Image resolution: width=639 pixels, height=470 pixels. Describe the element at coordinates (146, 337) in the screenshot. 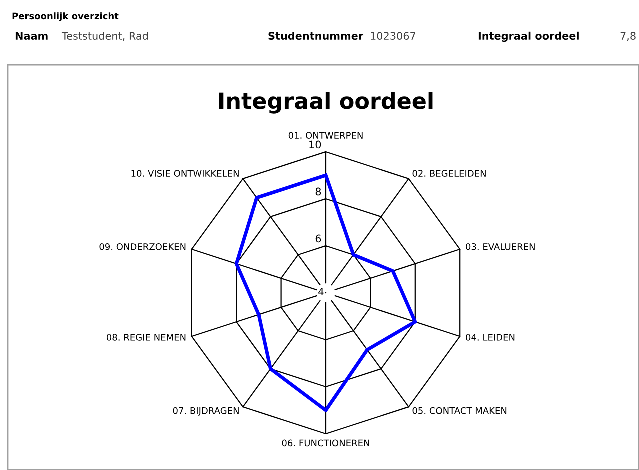

I see `spoke-label: 08. REGIE NEMEN` at that location.